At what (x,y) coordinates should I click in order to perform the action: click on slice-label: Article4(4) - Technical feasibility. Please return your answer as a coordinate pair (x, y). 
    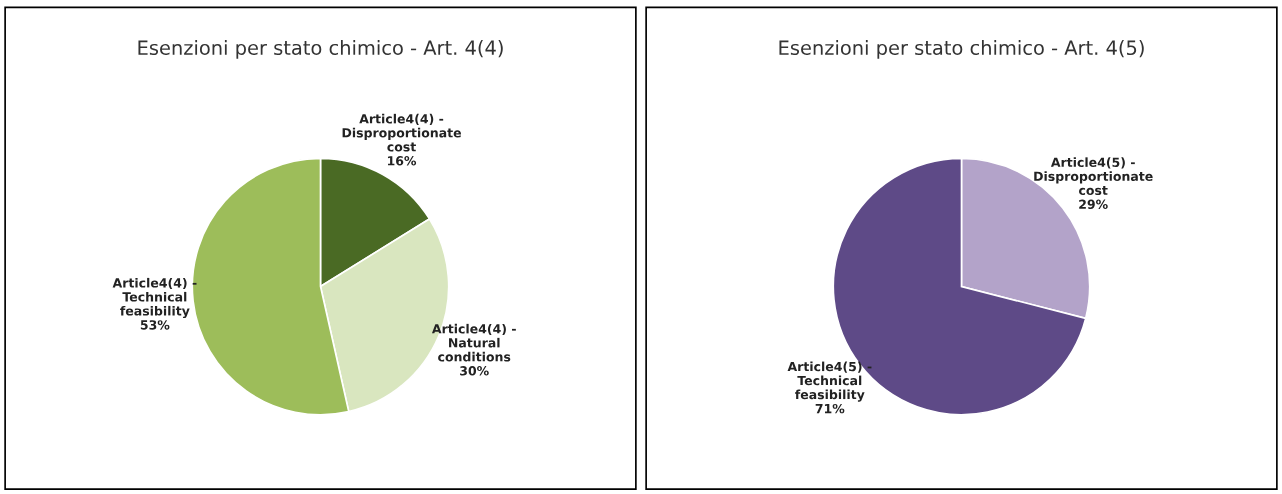
    Looking at the image, I should click on (154, 298).